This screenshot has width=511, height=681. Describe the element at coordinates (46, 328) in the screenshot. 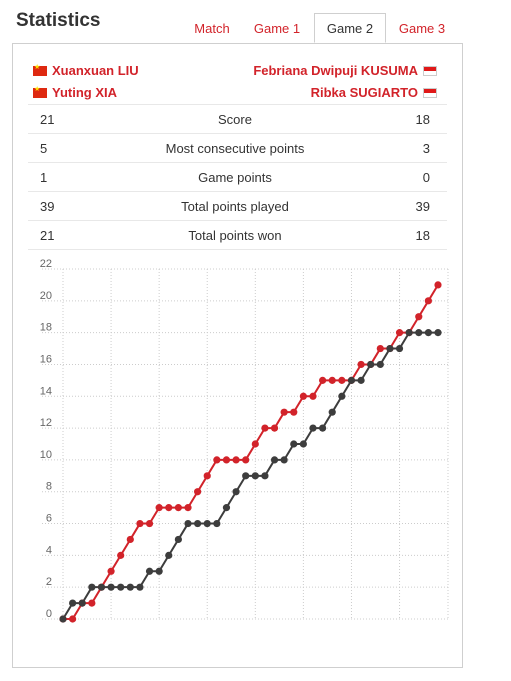

I see `y-tick-label: 18` at that location.